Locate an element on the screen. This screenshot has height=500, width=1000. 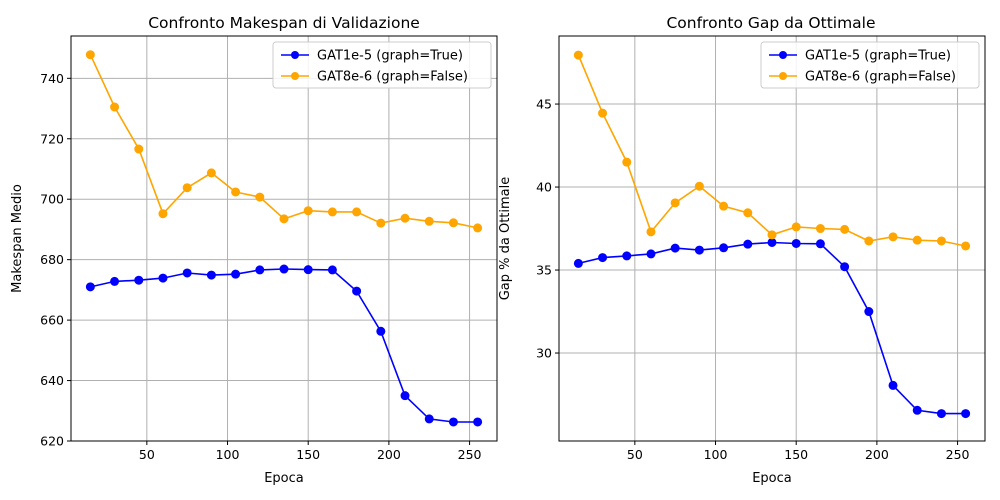
y-tick-label: 740 is located at coordinates (52, 78).